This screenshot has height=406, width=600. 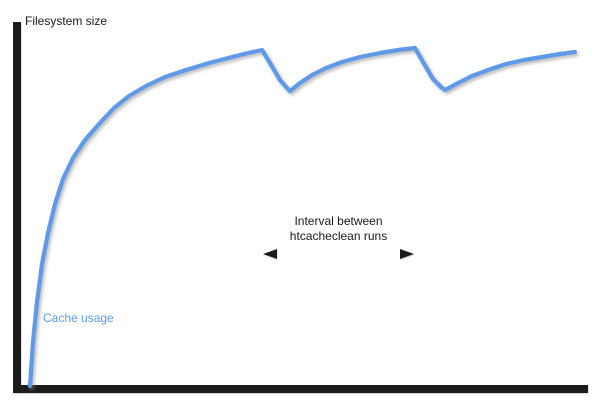 What do you see at coordinates (338, 254) in the screenshot?
I see `interval-arrow` at bounding box center [338, 254].